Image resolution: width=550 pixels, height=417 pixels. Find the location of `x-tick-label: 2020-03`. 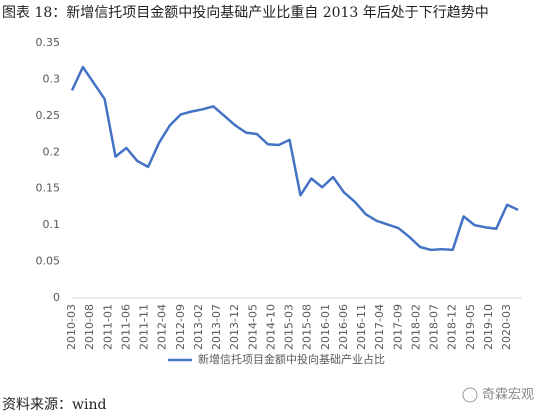

x-tick-label: 2020-03 is located at coordinates (506, 327).